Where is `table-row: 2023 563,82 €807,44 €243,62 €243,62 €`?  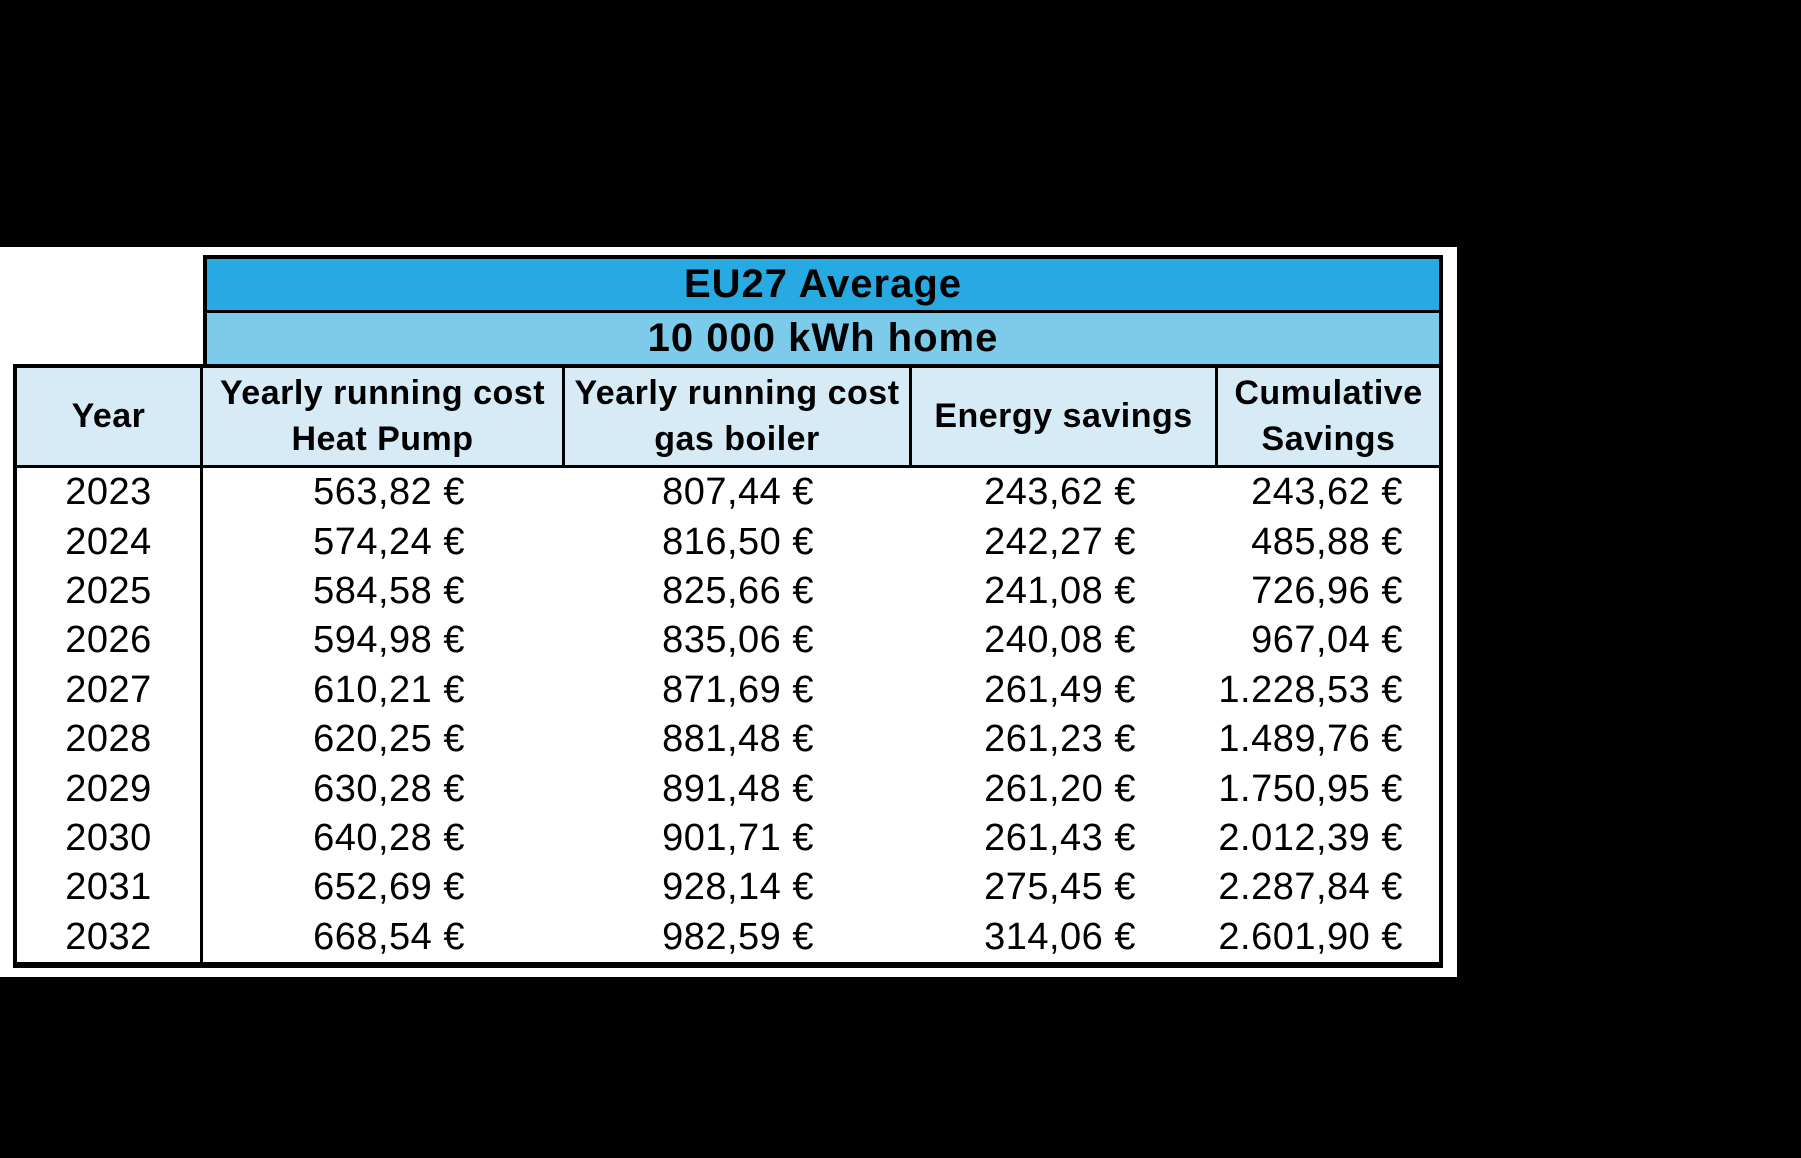 table-row: 2023 563,82 €807,44 €243,62 €243,62 € is located at coordinates (728, 493).